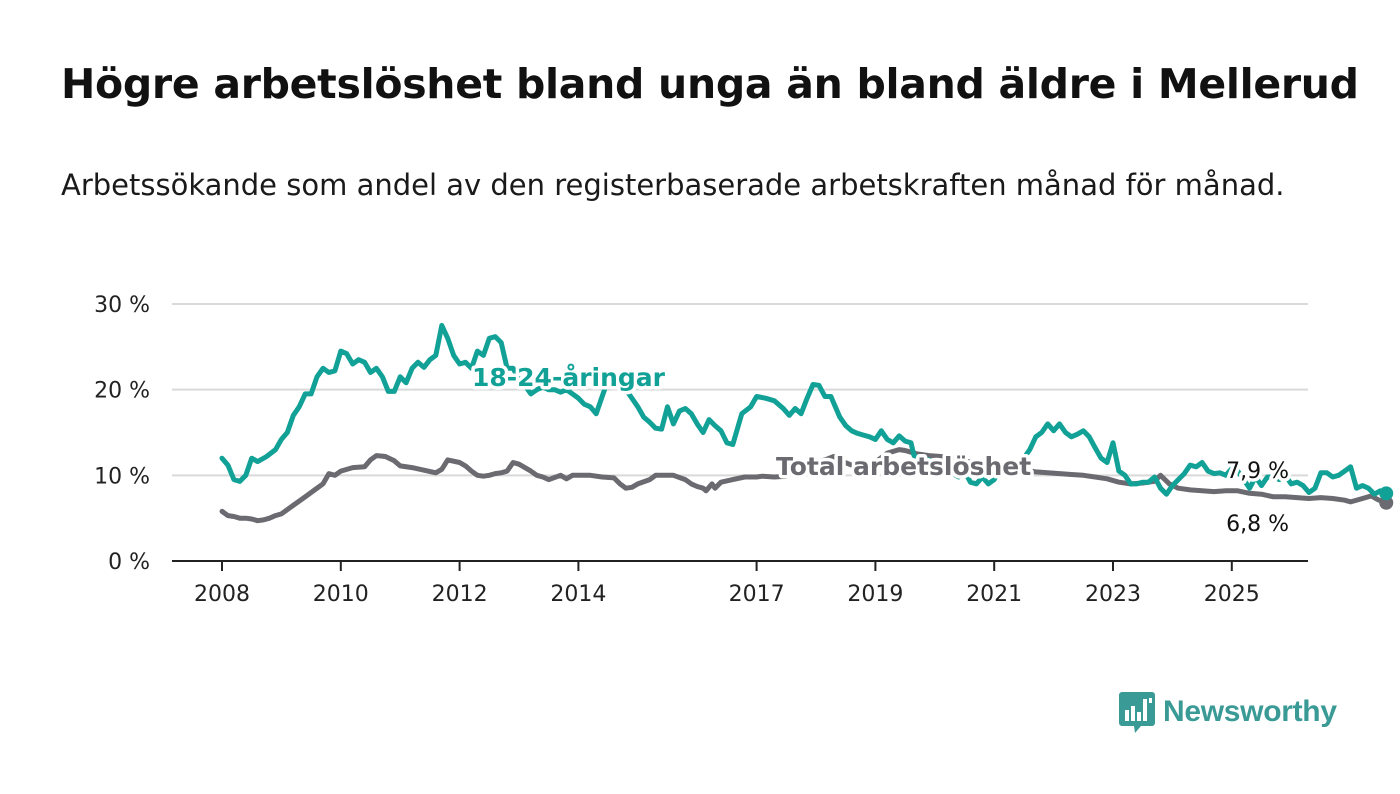  What do you see at coordinates (727, 584) in the screenshot?
I see `x-axis-ticks: 2008 2010 2012 2014 2017 2019 2021 2023 2025` at bounding box center [727, 584].